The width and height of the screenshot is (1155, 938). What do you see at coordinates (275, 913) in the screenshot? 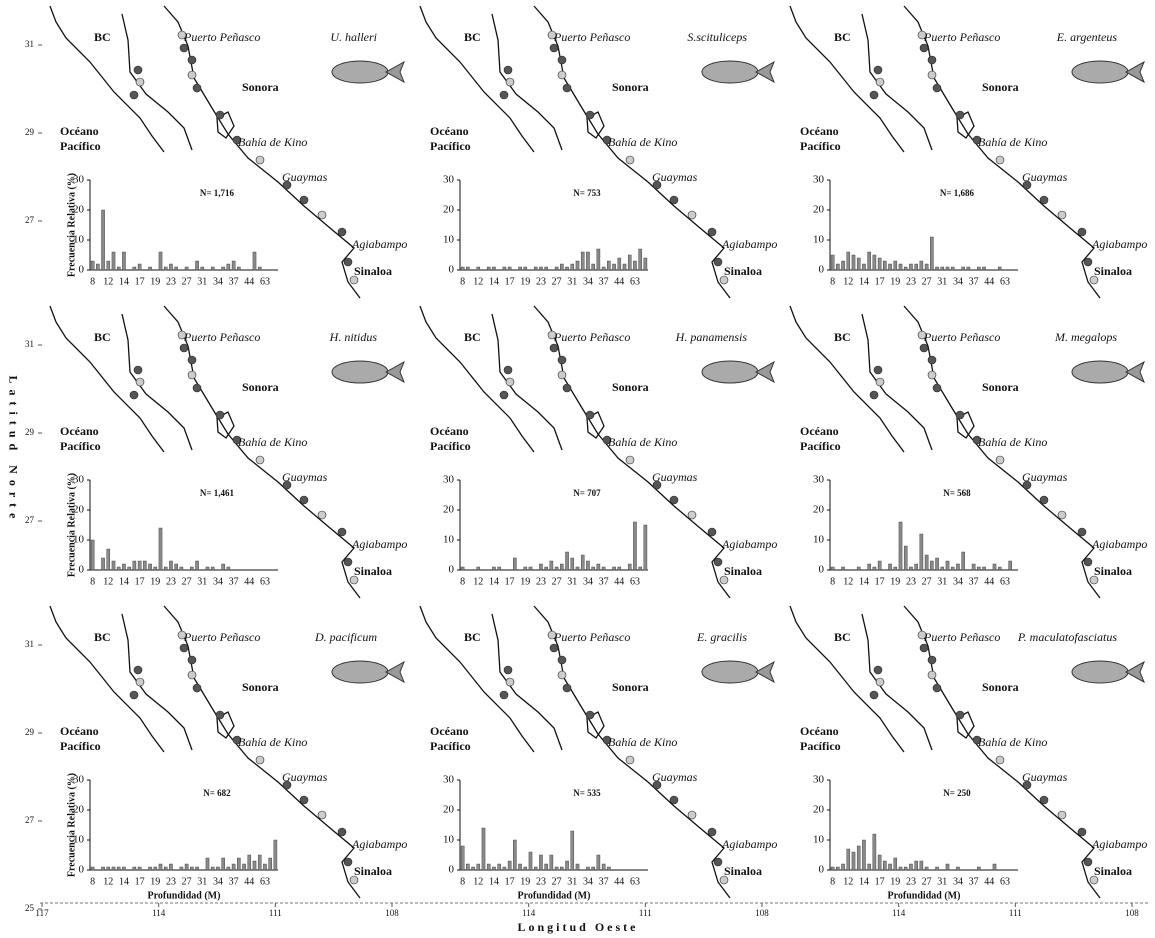
I see `lon-tick-label: 111` at bounding box center [275, 913].